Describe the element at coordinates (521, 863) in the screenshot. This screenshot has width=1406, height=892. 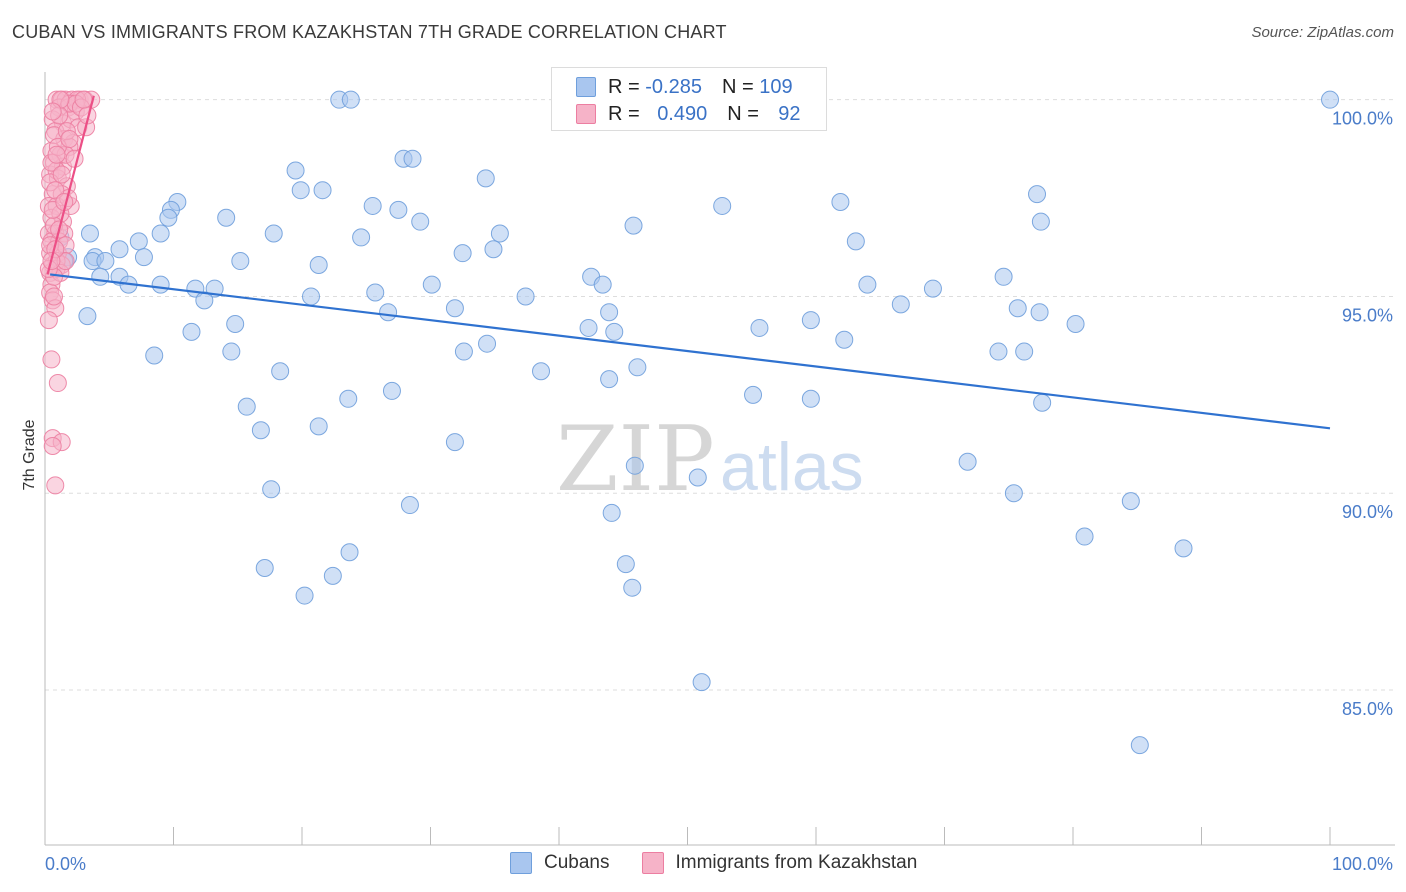
I see `bottom-legend-swatch-blue` at that location.